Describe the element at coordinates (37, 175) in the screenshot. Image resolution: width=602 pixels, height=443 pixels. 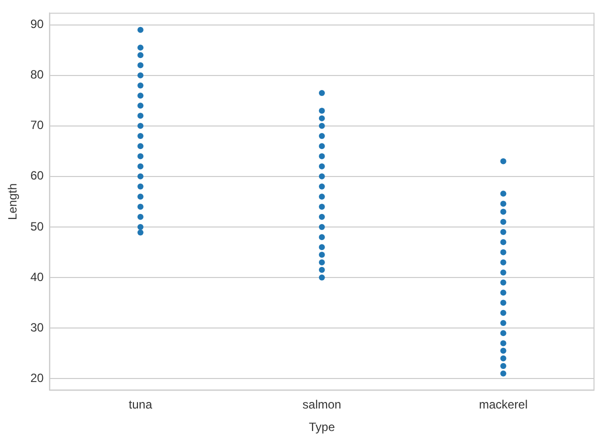
I see `y-tick-label: 60` at that location.